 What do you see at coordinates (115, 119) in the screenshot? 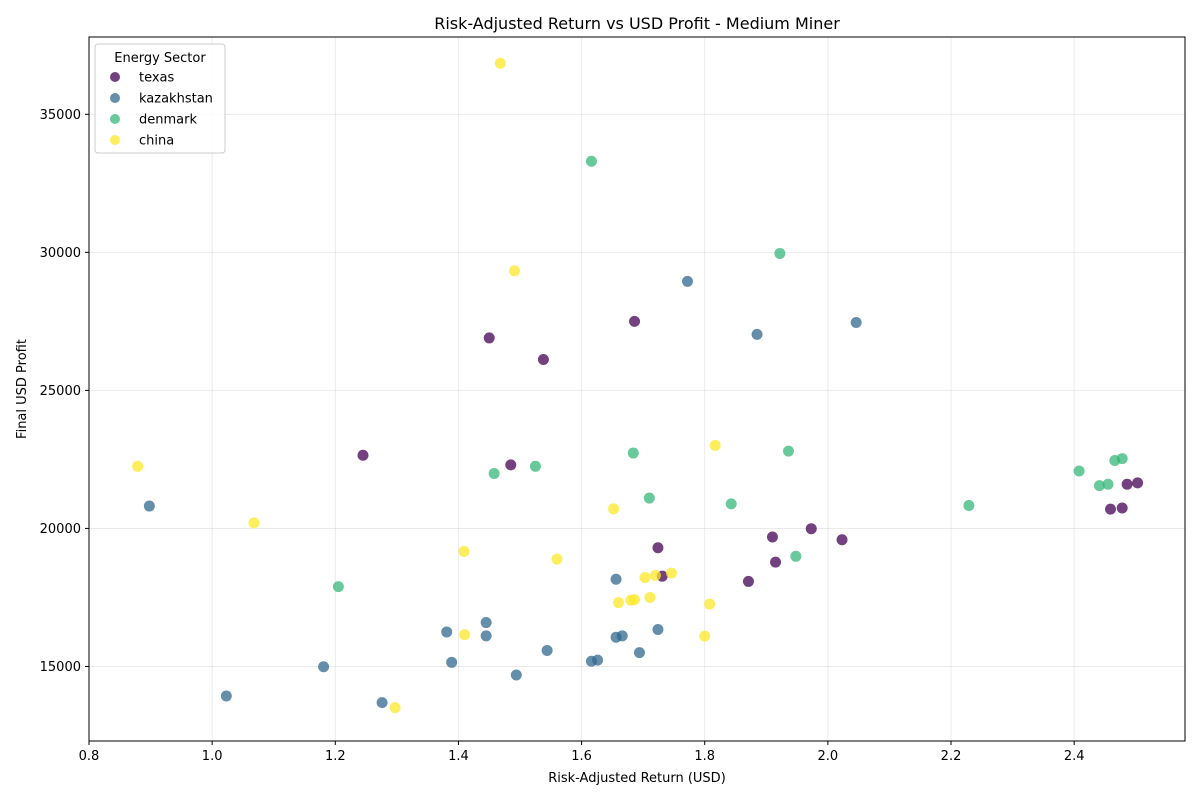
I see `legend-marker-denmark` at bounding box center [115, 119].